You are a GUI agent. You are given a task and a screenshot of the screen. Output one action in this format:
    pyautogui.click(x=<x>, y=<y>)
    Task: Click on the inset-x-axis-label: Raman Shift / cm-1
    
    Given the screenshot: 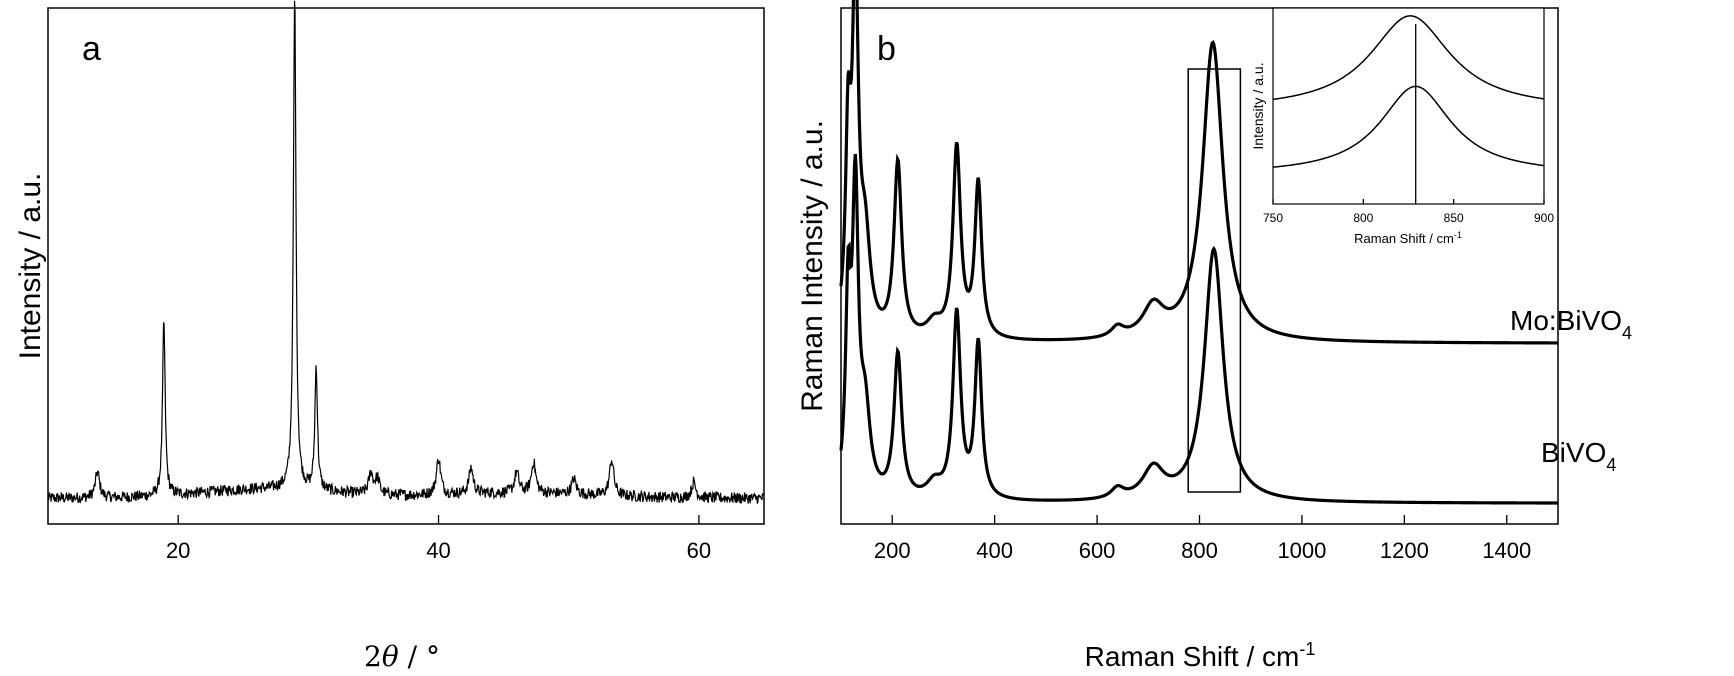 What is the action you would take?
    pyautogui.click(x=1408, y=238)
    